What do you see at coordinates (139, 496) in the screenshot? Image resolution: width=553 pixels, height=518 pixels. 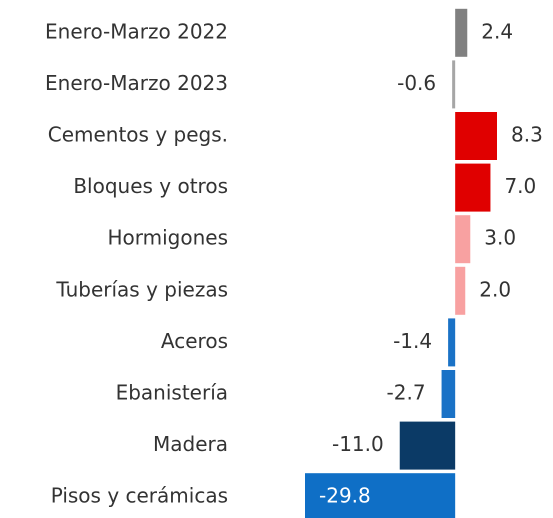 I see `category-label: Pisos y cerámicas` at bounding box center [139, 496].